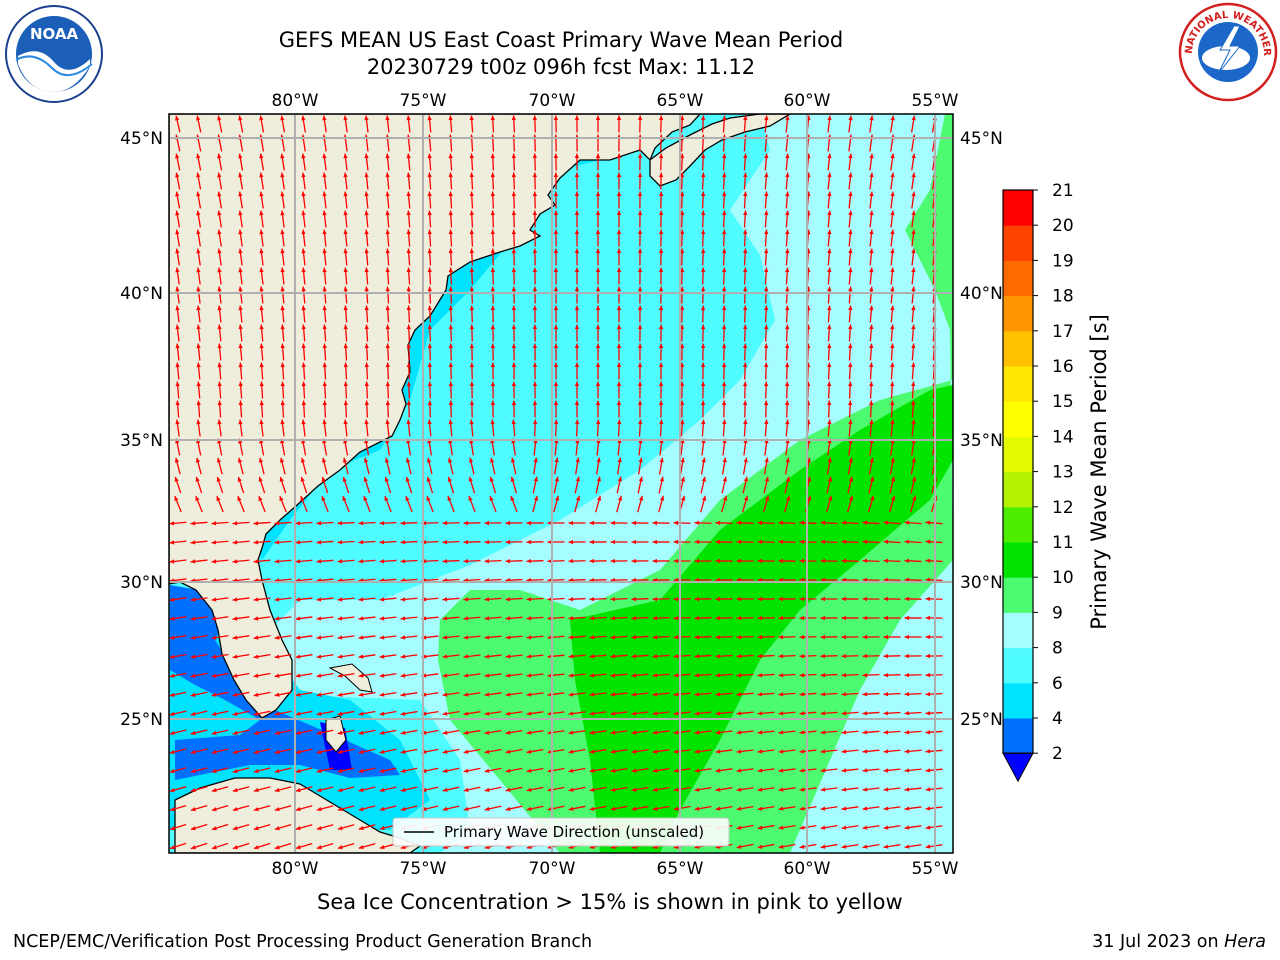  I want to click on colorbar-tick-label: 19, so click(1063, 261).